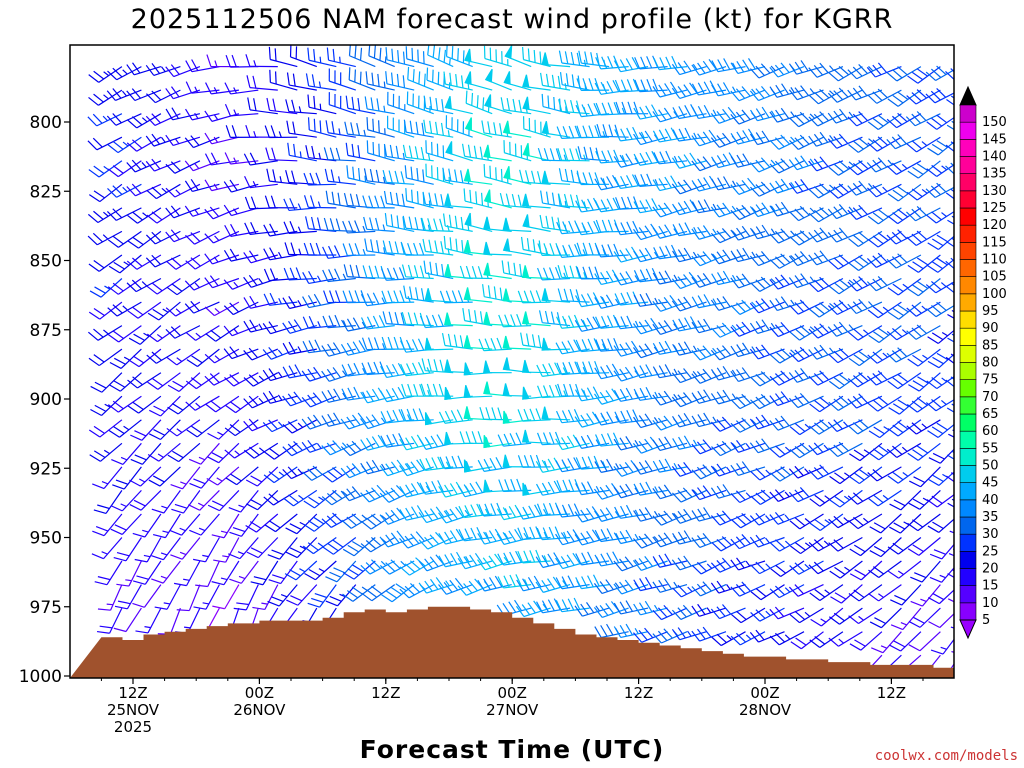 This screenshot has width=1024, height=768. I want to click on y-tick-label: 950, so click(46, 539).